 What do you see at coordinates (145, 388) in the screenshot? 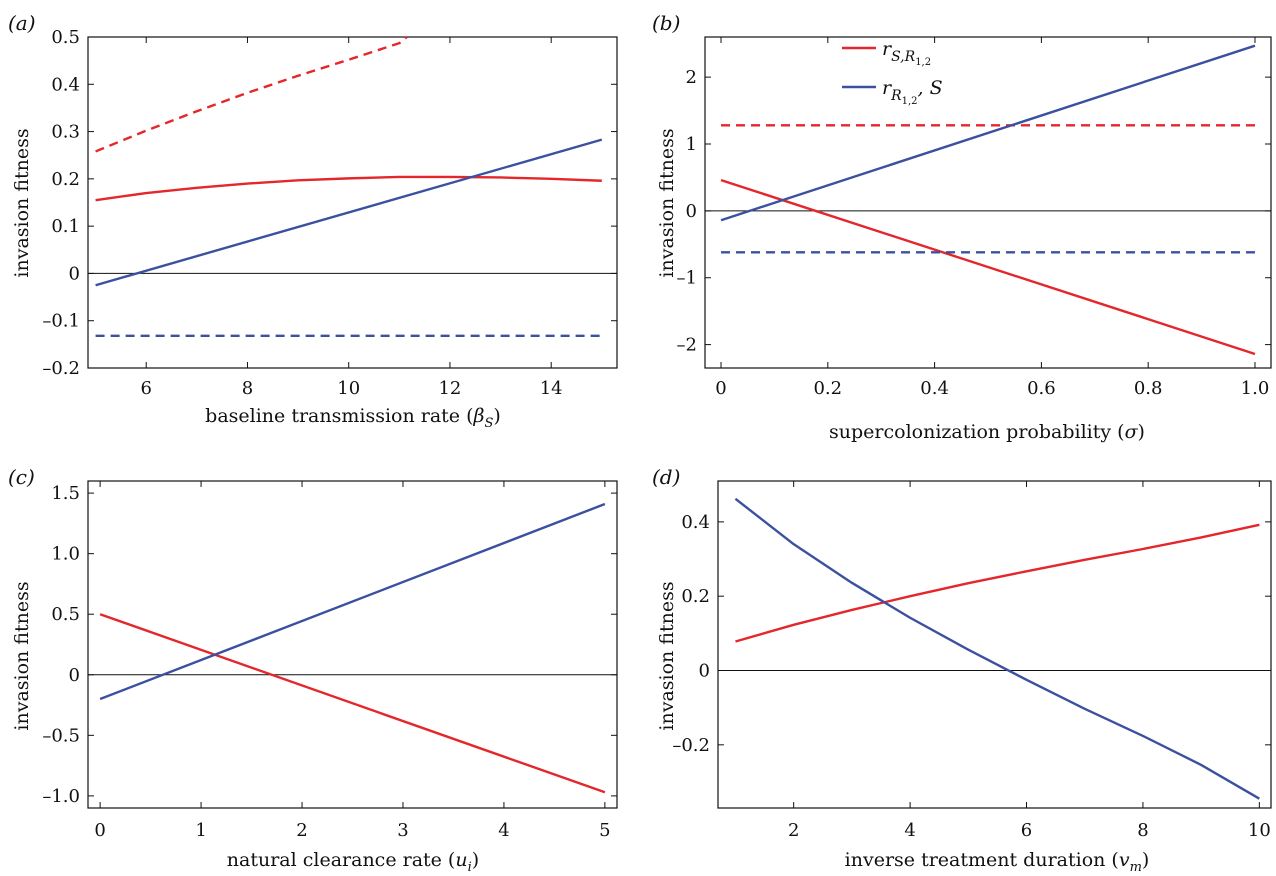
I see `panel-a-xtick-label: 6` at bounding box center [145, 388].